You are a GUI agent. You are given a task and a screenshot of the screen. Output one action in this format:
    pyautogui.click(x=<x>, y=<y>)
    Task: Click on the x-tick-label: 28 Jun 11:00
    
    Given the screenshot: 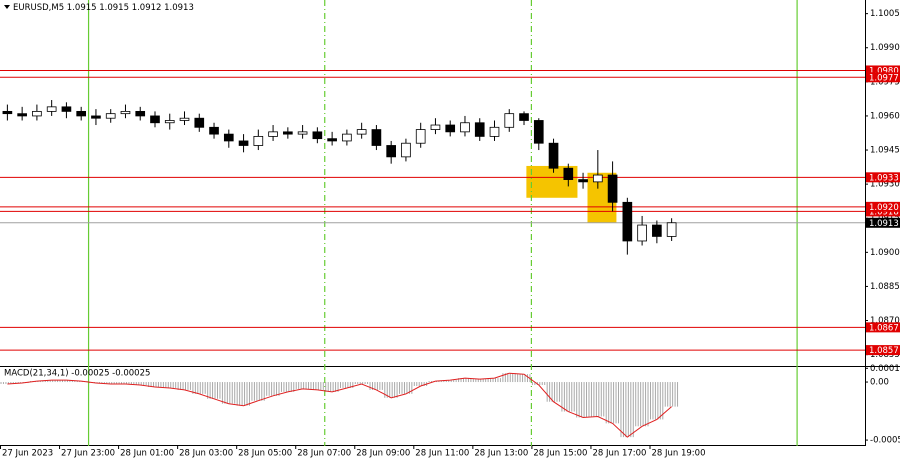 What is the action you would take?
    pyautogui.click(x=442, y=454)
    